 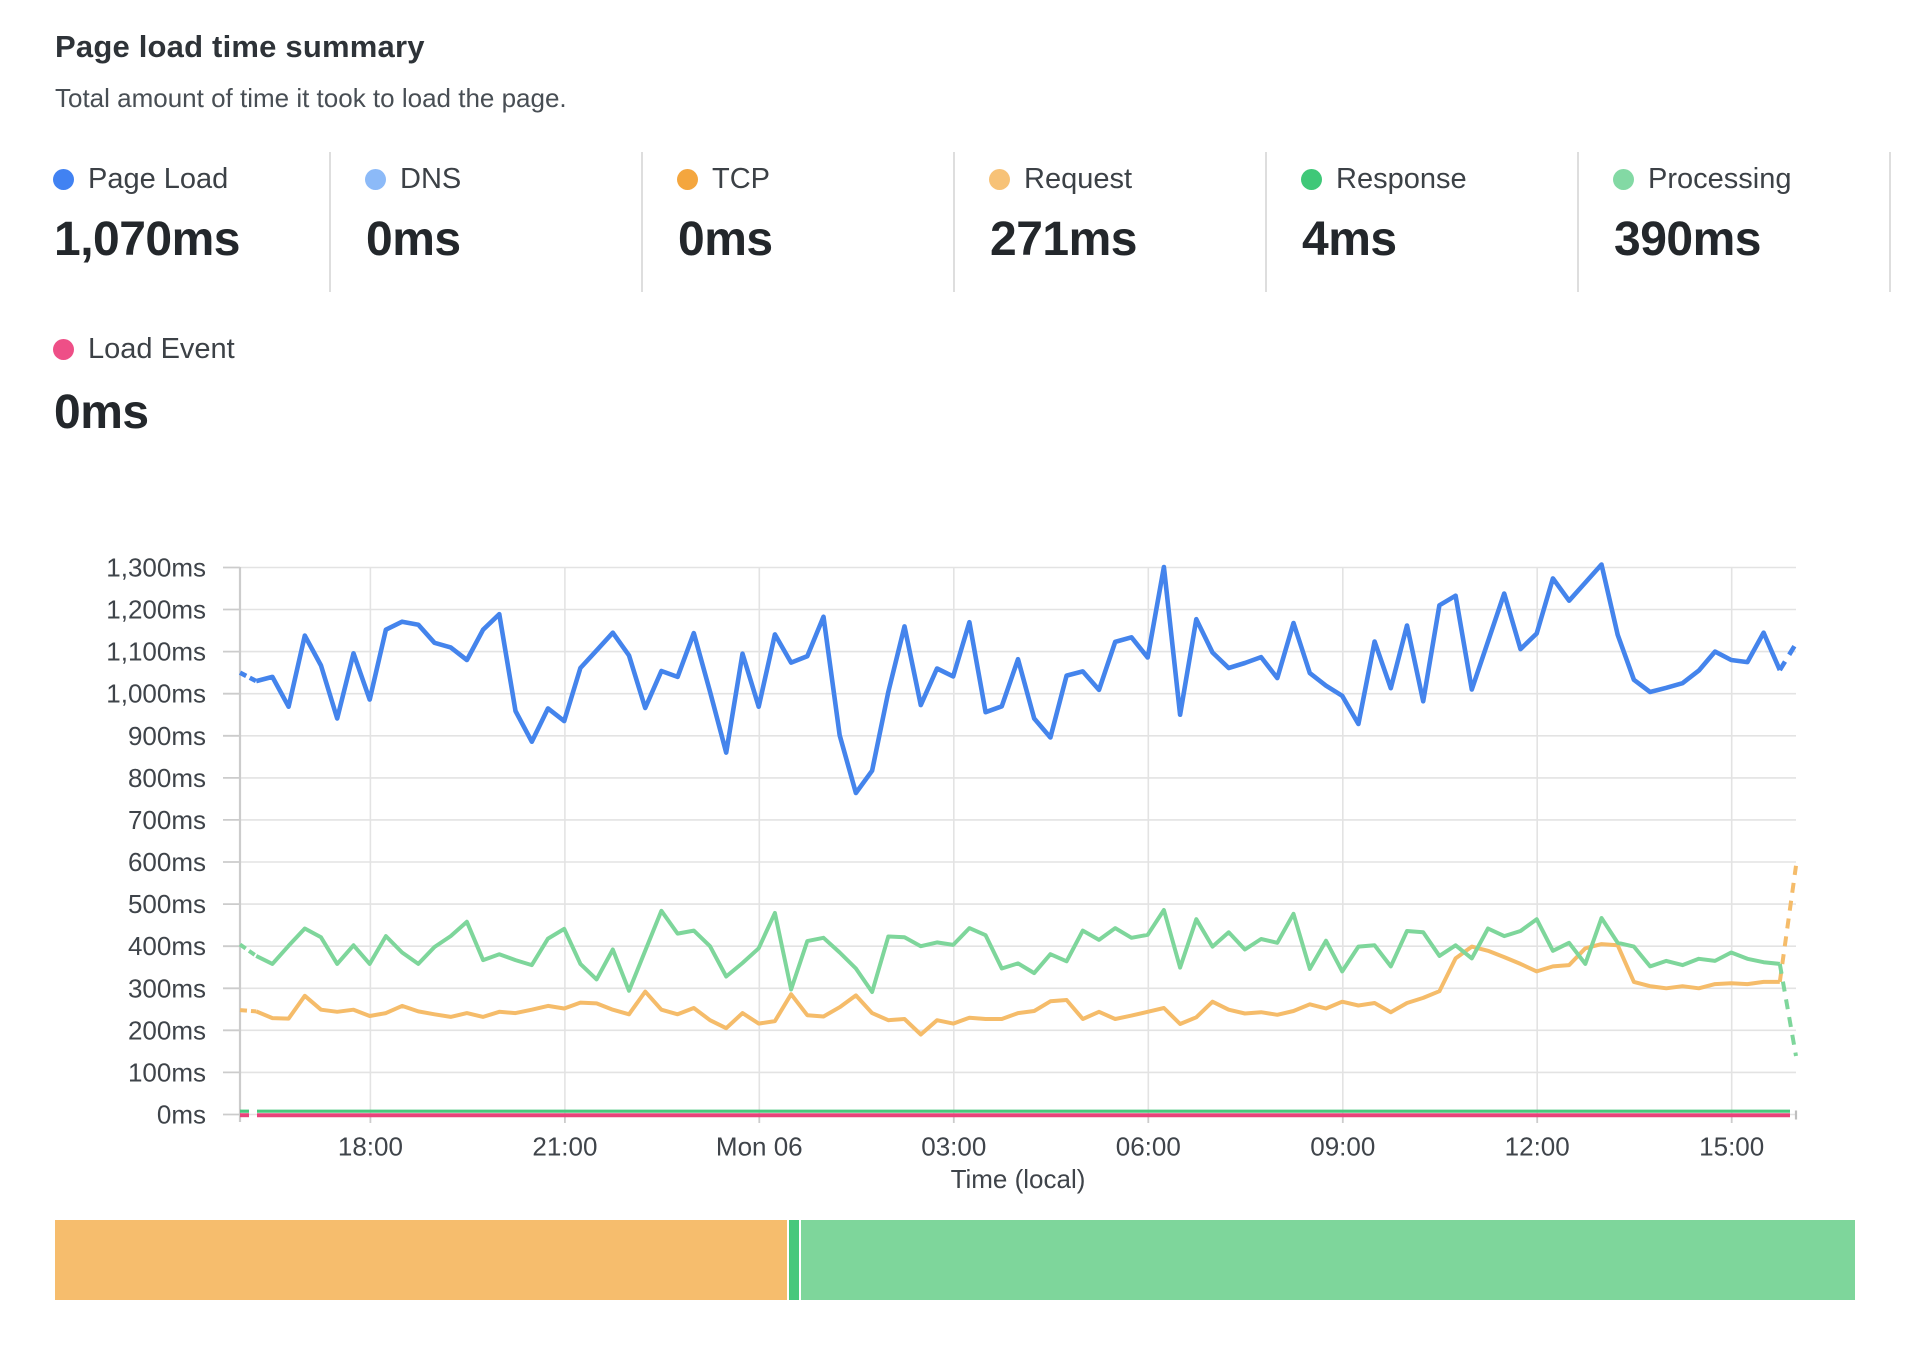 I want to click on svg-text: Mon 06, so click(x=759, y=1147).